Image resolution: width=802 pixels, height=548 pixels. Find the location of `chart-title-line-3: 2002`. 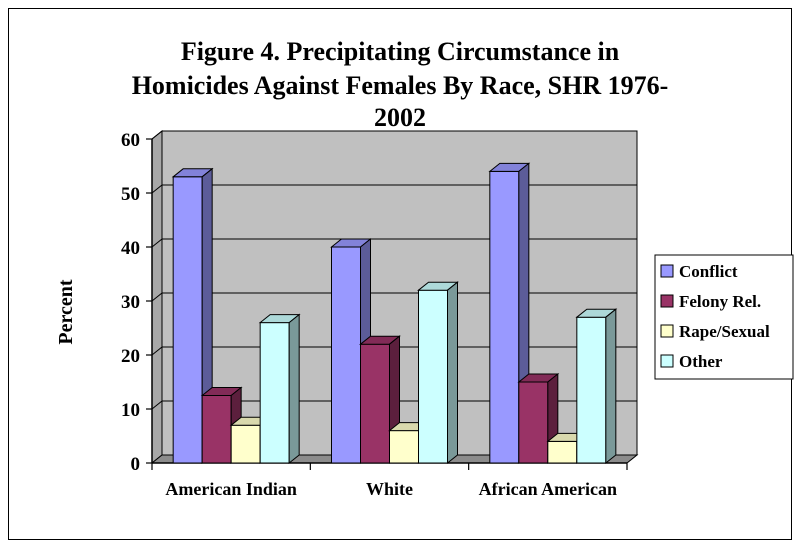

chart-title-line-3: 2002 is located at coordinates (400, 117).